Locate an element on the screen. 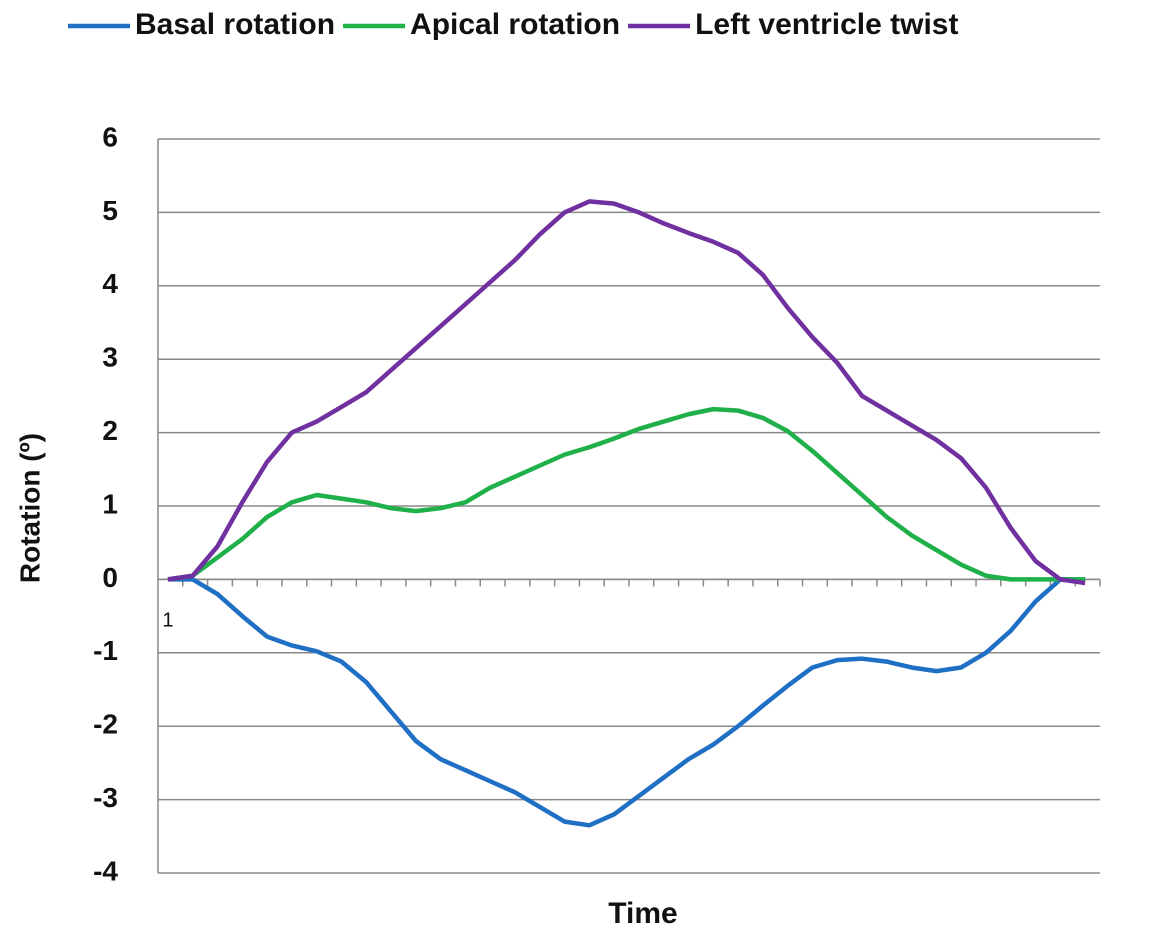 Image resolution: width=1149 pixels, height=944 pixels. y-tick-label: 6 is located at coordinates (110, 136).